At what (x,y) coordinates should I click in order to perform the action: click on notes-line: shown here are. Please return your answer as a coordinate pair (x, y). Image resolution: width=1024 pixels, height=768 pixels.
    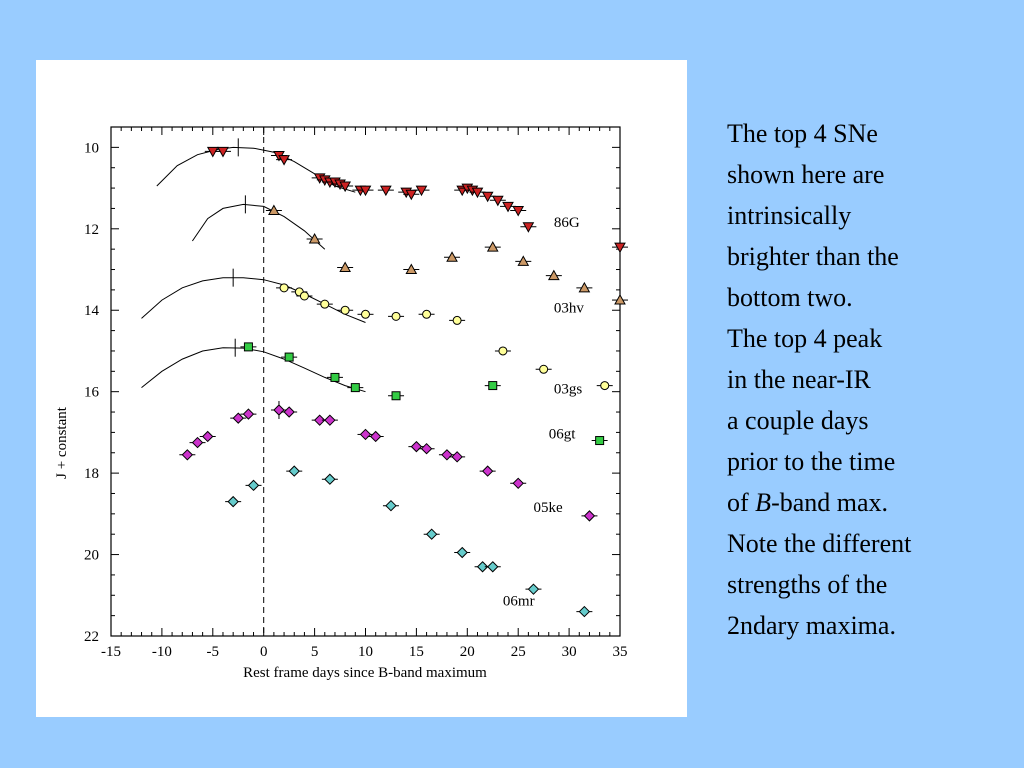
    Looking at the image, I should click on (806, 174).